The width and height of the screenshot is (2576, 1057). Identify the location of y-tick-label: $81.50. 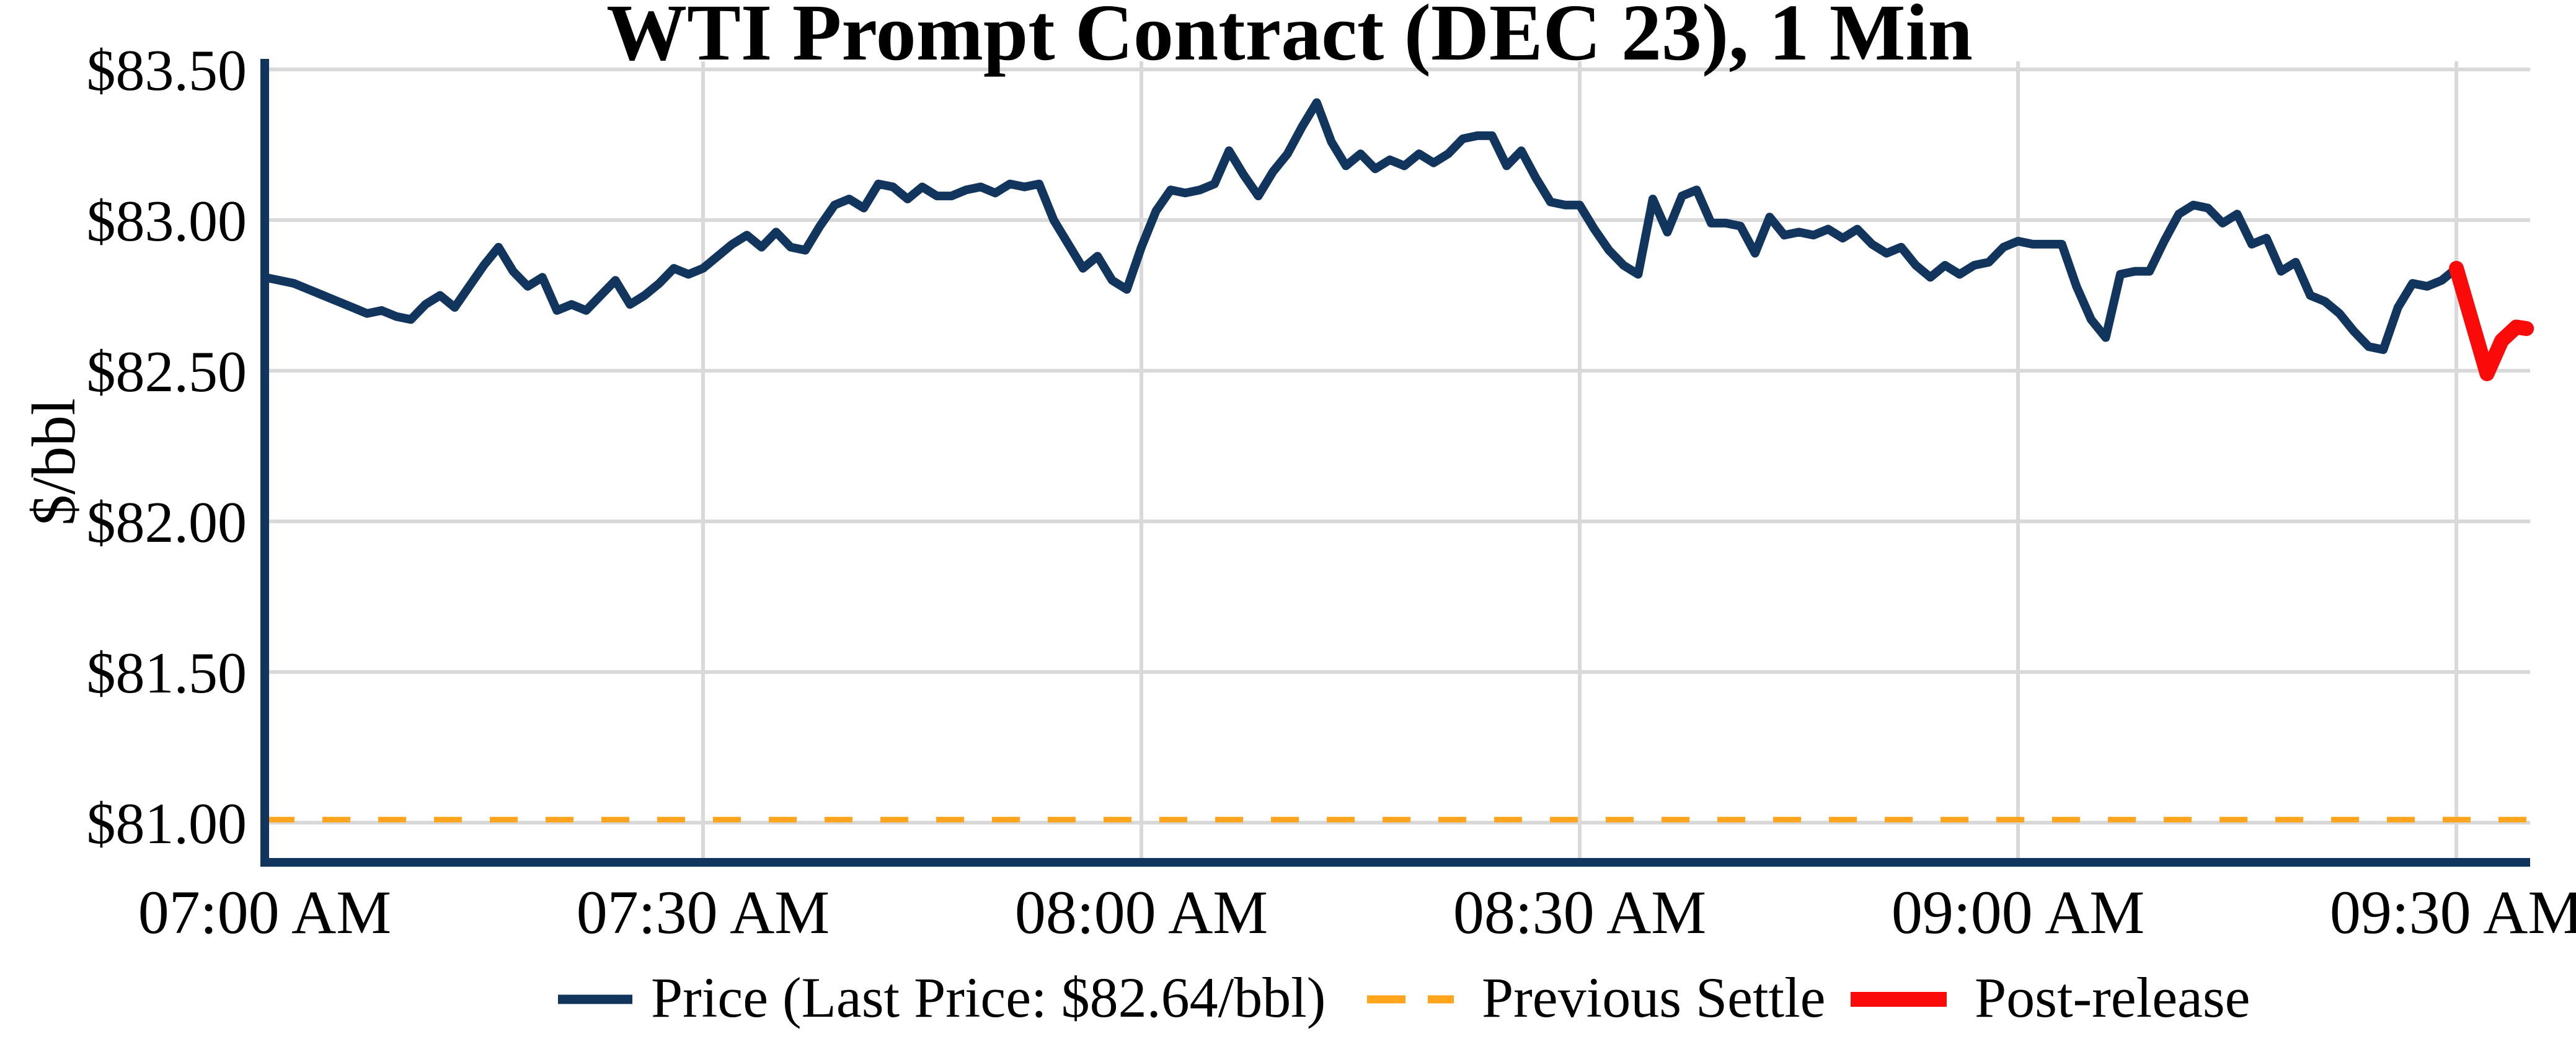
(167, 673).